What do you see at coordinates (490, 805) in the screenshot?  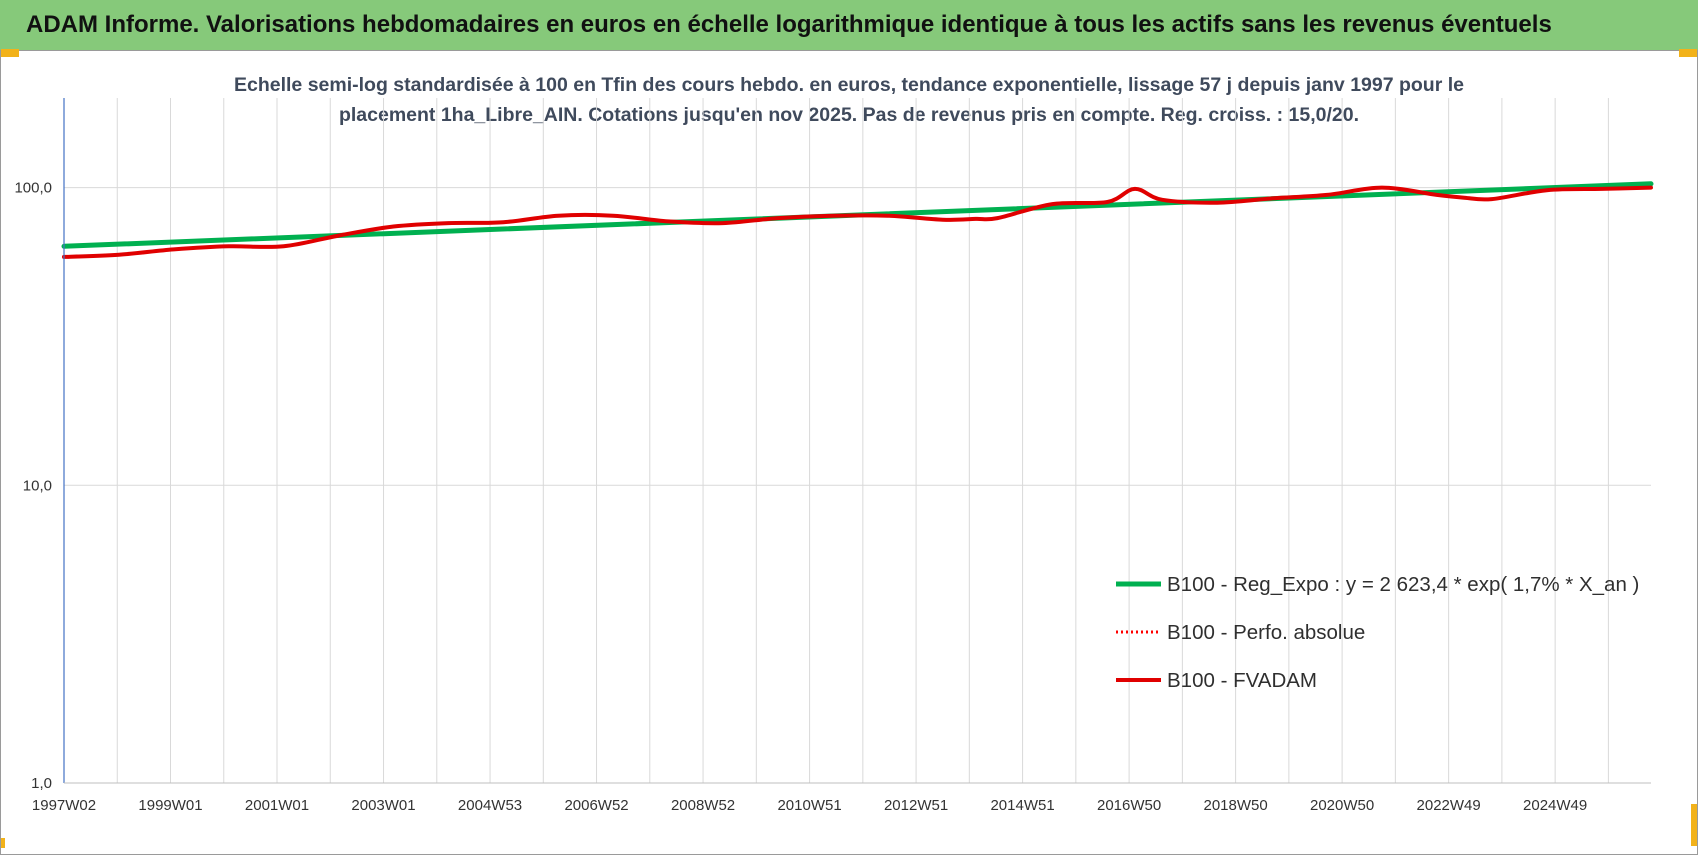 I see `x-tick-label: 2004W53` at bounding box center [490, 805].